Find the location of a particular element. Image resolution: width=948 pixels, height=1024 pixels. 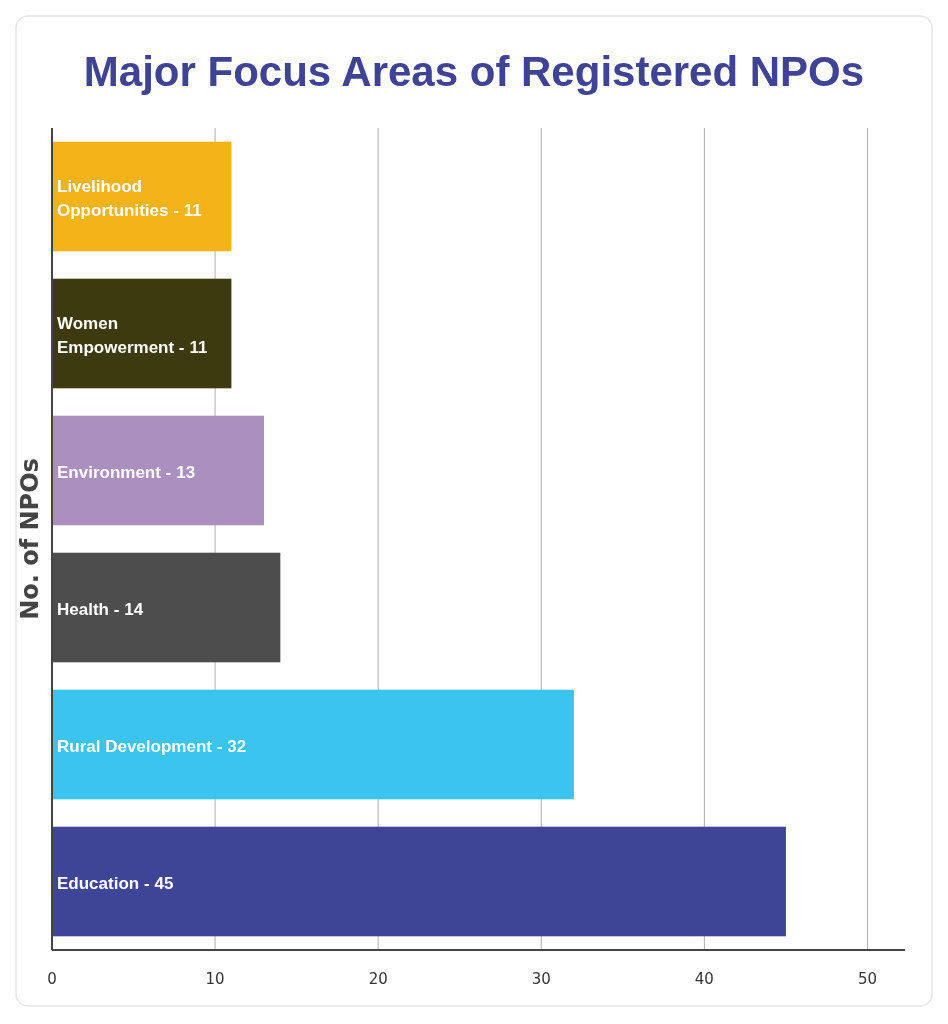

x-tick-label: 40 is located at coordinates (704, 979).